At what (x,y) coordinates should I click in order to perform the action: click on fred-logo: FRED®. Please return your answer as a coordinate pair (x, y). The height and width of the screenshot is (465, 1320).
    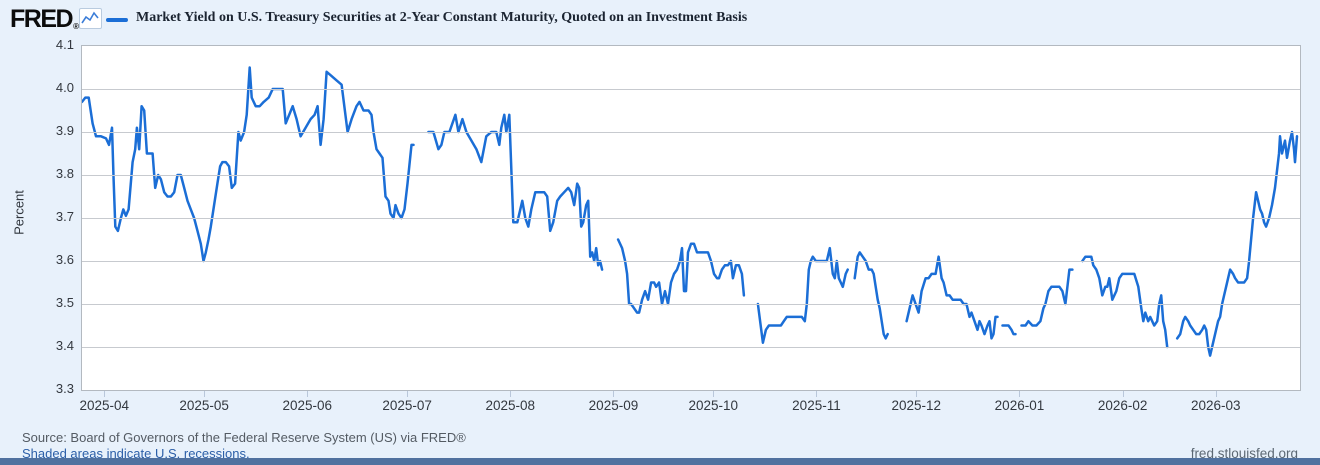
    Looking at the image, I should click on (44, 19).